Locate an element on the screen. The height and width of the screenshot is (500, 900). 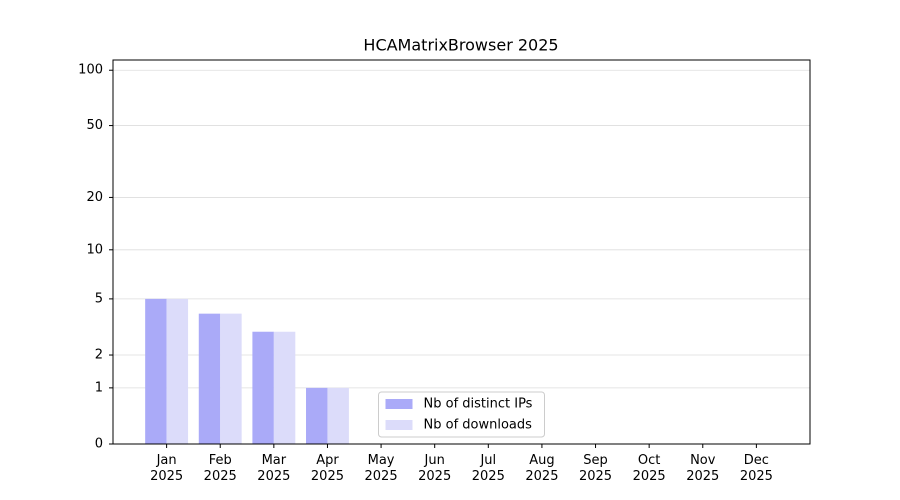
x-tick-label: Mar 2025 is located at coordinates (274, 468).